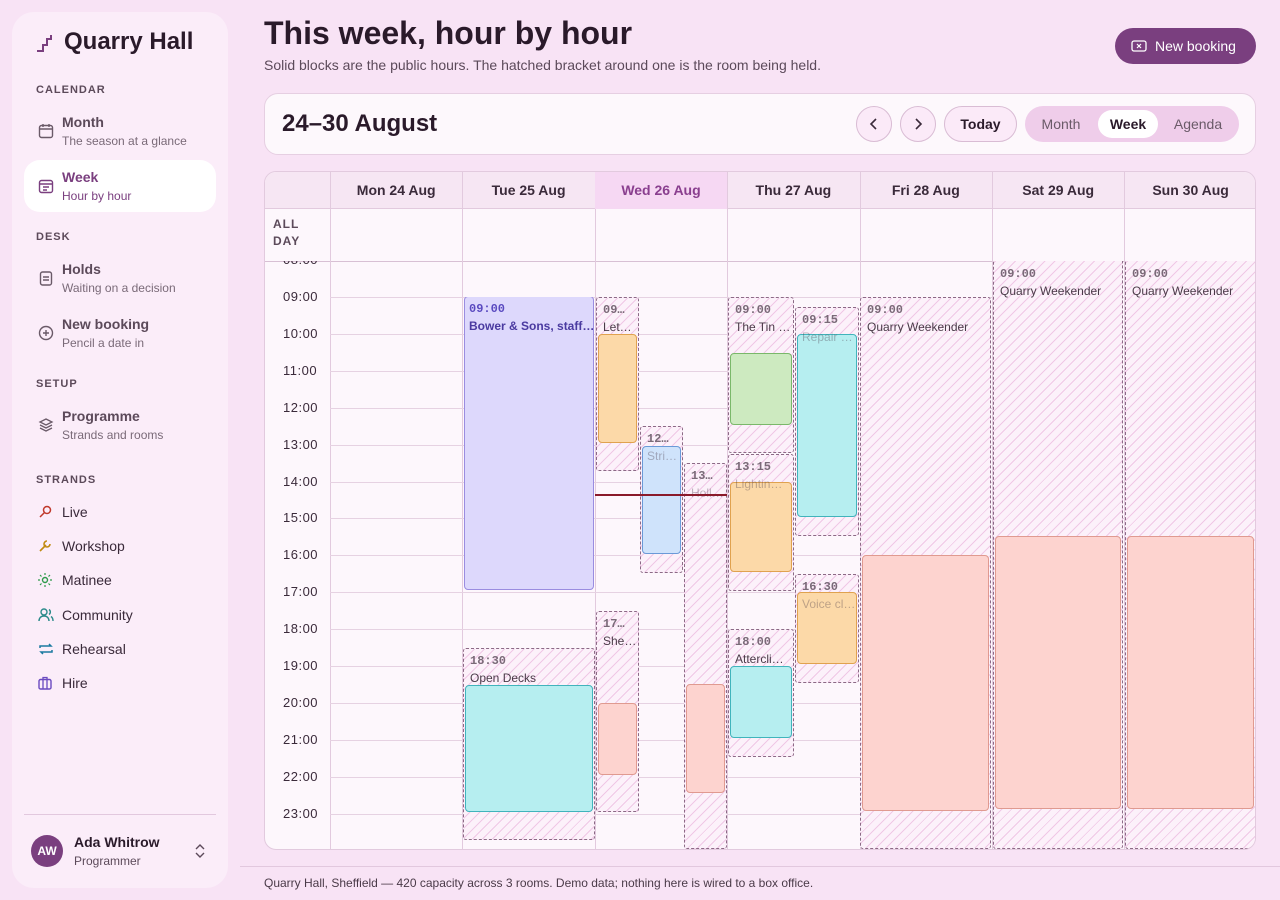 The image size is (1280, 900). I want to click on avatar: AW, so click(47, 851).